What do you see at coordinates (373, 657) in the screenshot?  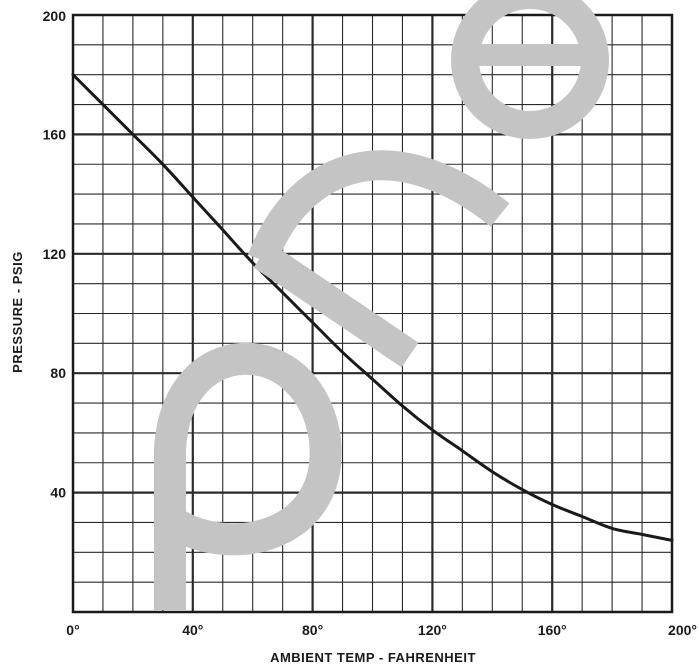 I see `x-axis-title: AMBIENT TEMP - FAHRENHEIT` at bounding box center [373, 657].